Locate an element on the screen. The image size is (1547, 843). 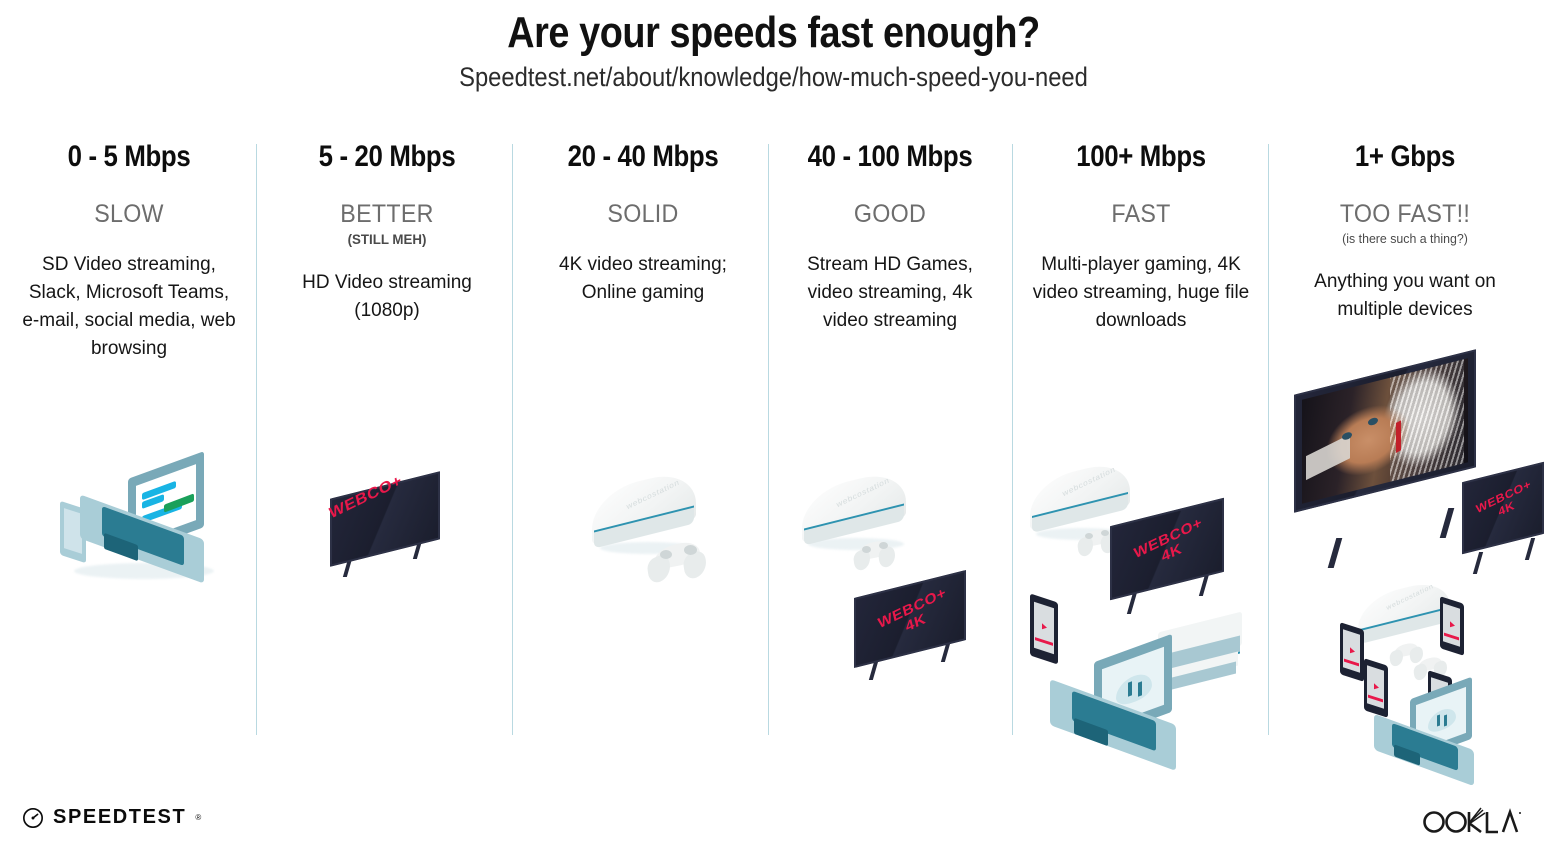
speed-verdict-sublabel: (is there such a thing?) is located at coordinates (1405, 238).